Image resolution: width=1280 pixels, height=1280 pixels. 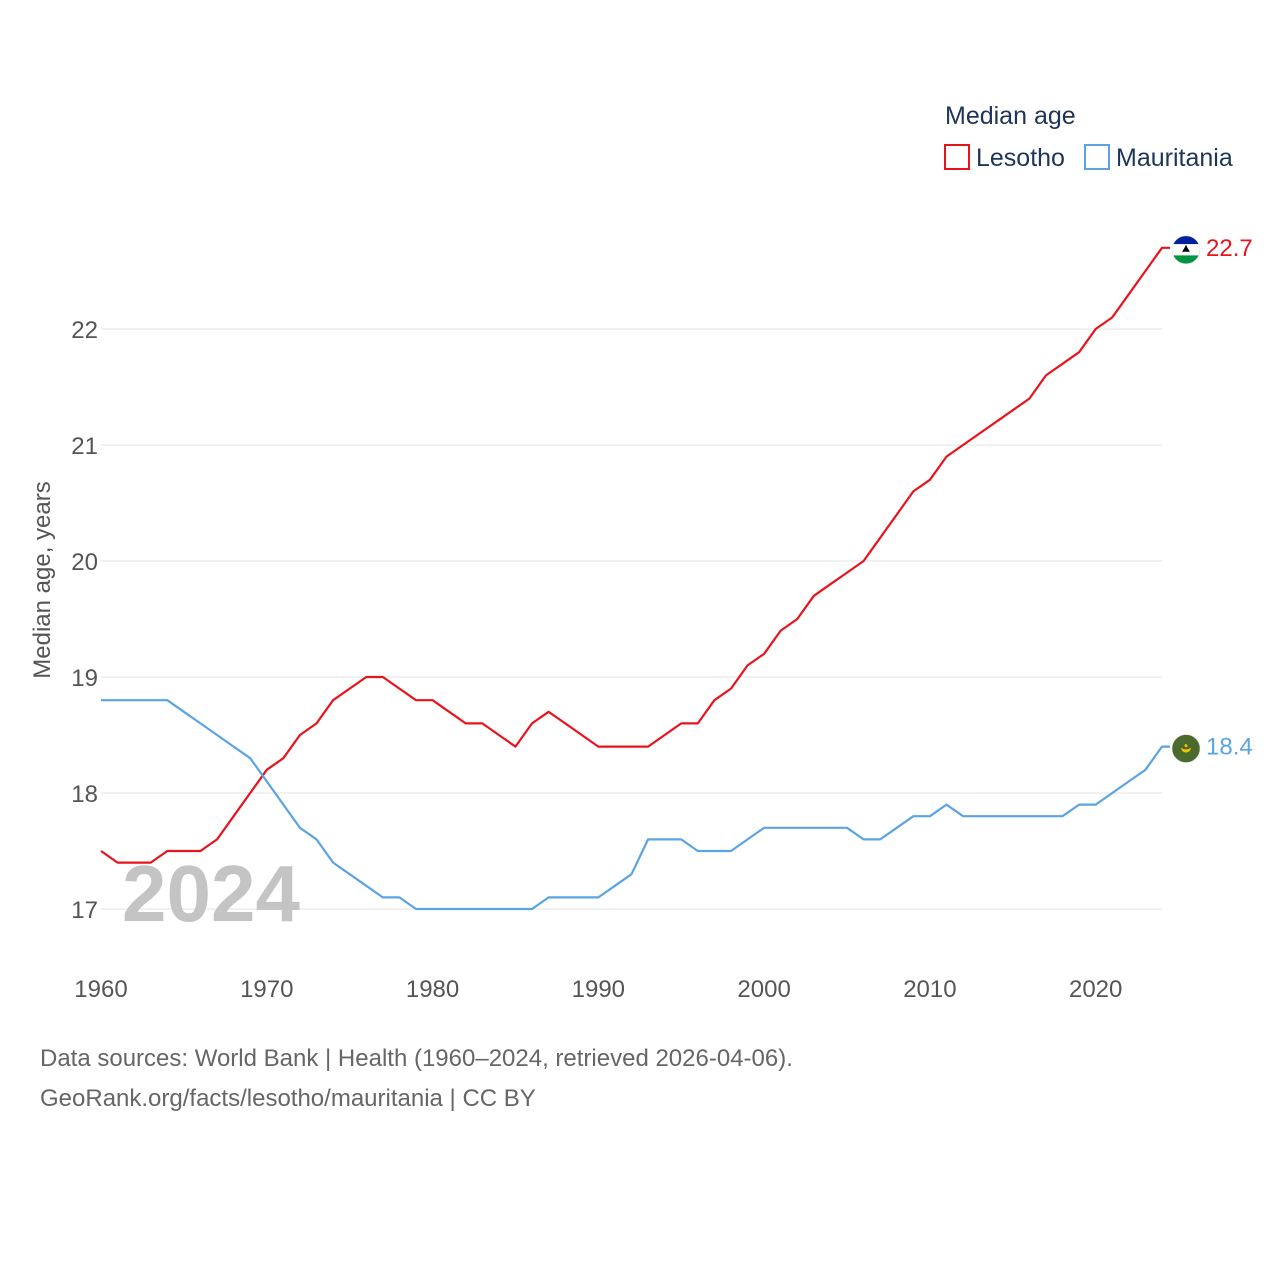 What do you see at coordinates (84, 620) in the screenshot?
I see `y-axis-ticks: 17 18 19 20 21 22` at bounding box center [84, 620].